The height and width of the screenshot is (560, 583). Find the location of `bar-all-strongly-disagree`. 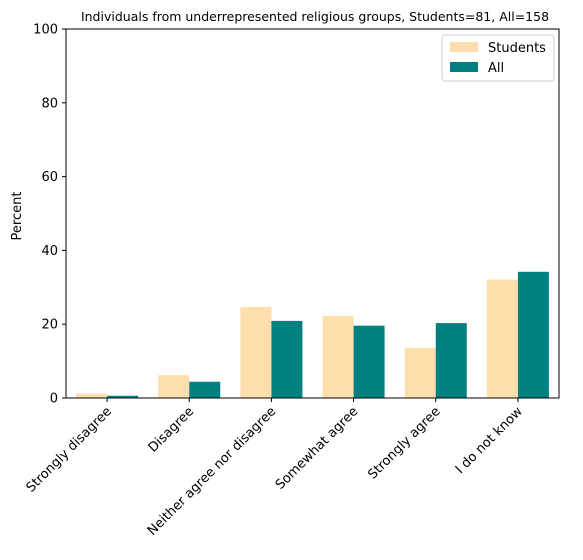

bar-all-strongly-disagree is located at coordinates (123, 396).